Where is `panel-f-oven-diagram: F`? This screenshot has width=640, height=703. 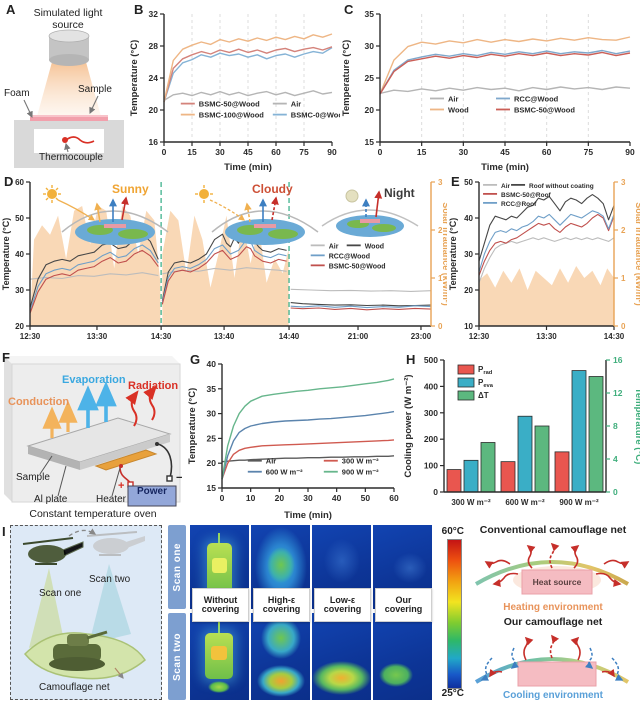
panel-f-oven-diagram: F is located at coordinates (93, 437).